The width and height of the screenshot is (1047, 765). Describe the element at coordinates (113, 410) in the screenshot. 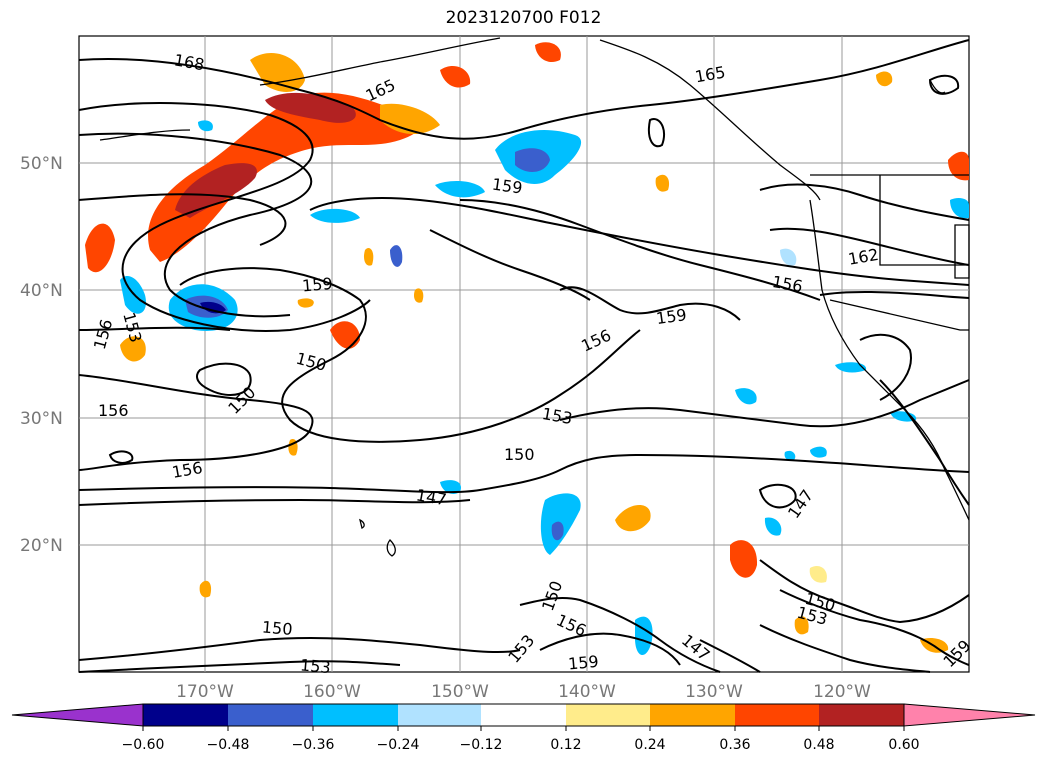

I see `contour-label: 156` at that location.